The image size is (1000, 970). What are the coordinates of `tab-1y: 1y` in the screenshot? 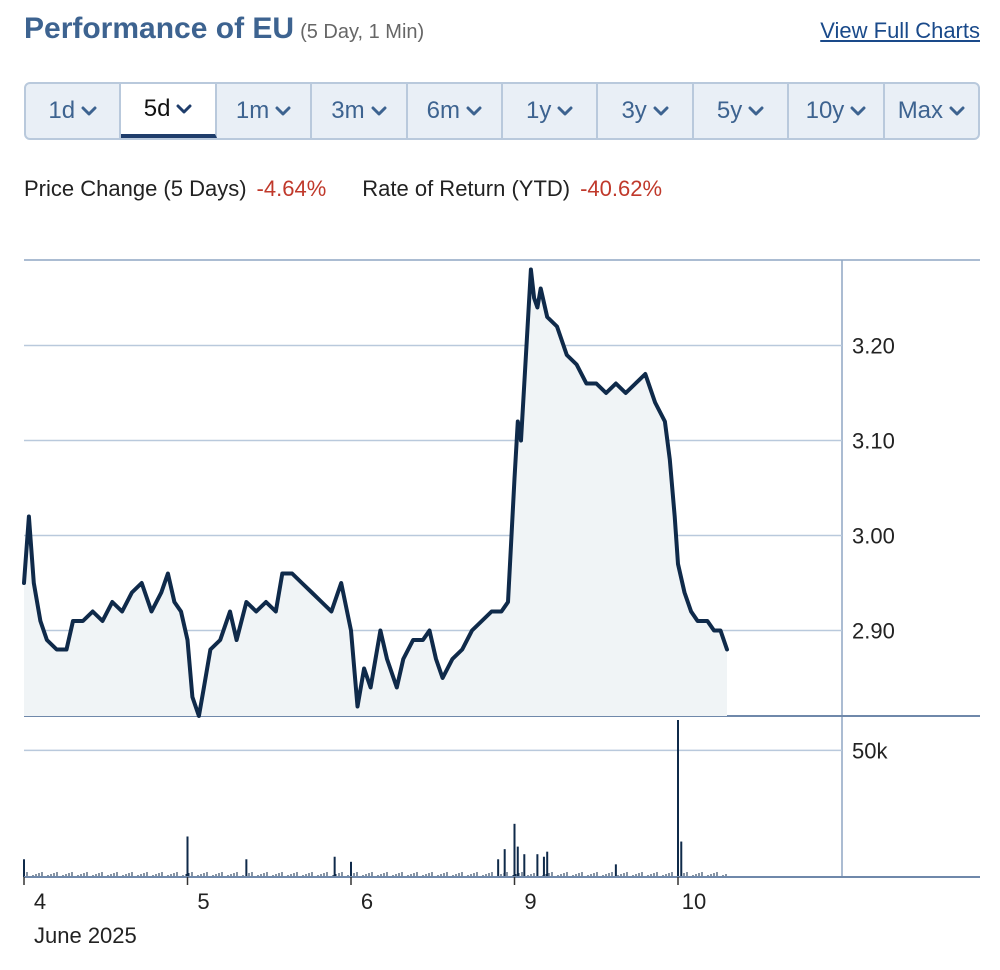 It's located at (551, 111).